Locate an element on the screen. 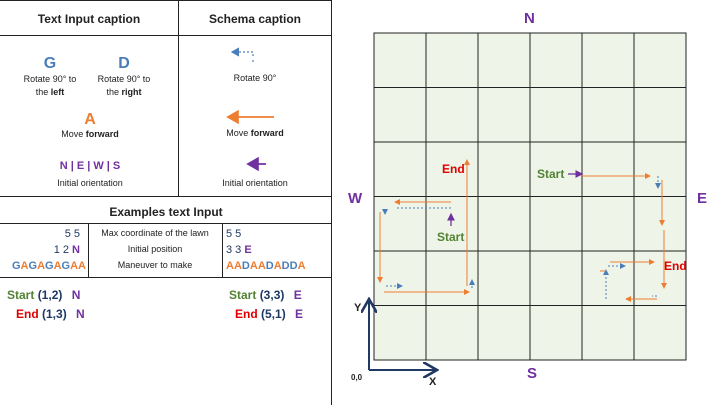 This screenshot has height=405, width=720. right-start-result: Start (3,3) E is located at coordinates (265, 295).